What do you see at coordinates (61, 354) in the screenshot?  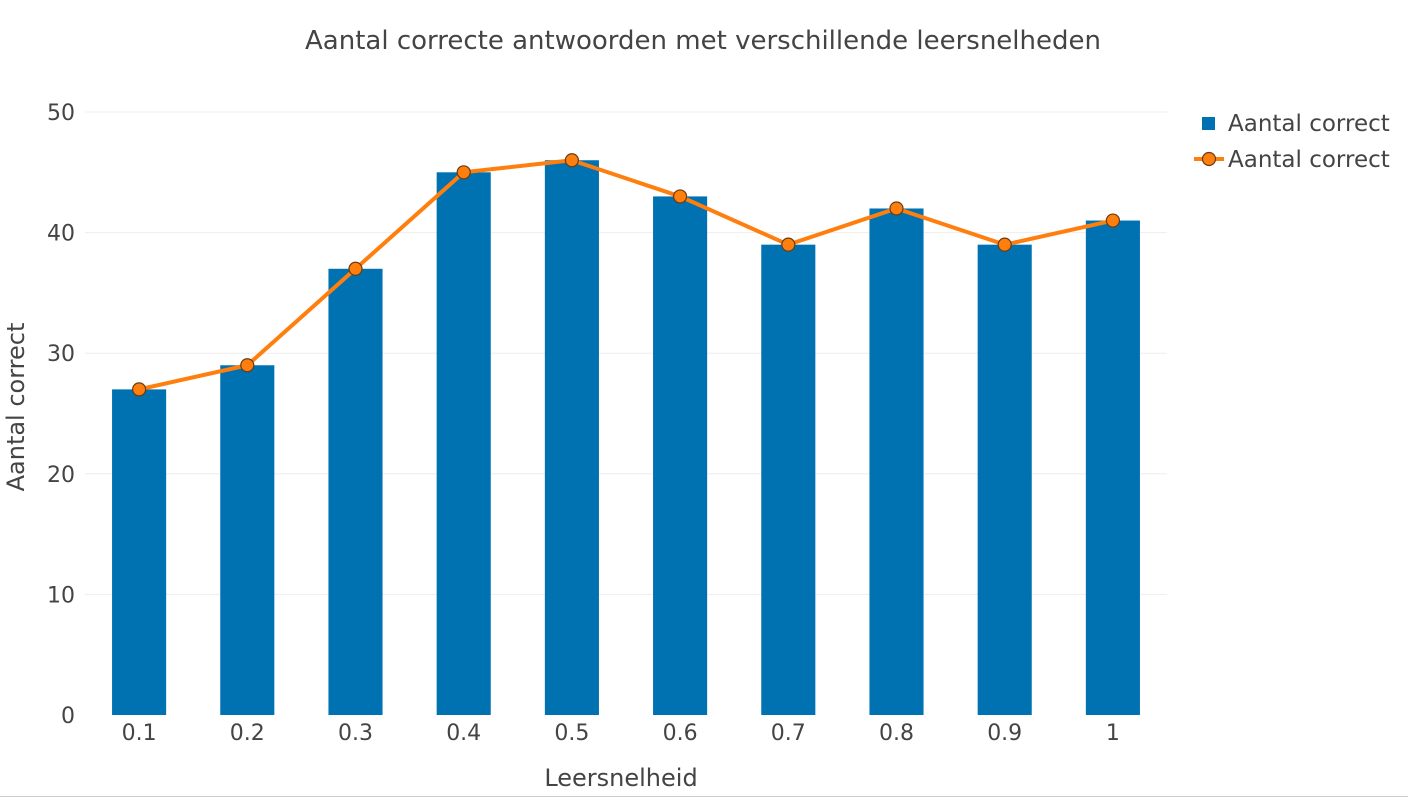 I see `y-tick-label: 30` at bounding box center [61, 354].